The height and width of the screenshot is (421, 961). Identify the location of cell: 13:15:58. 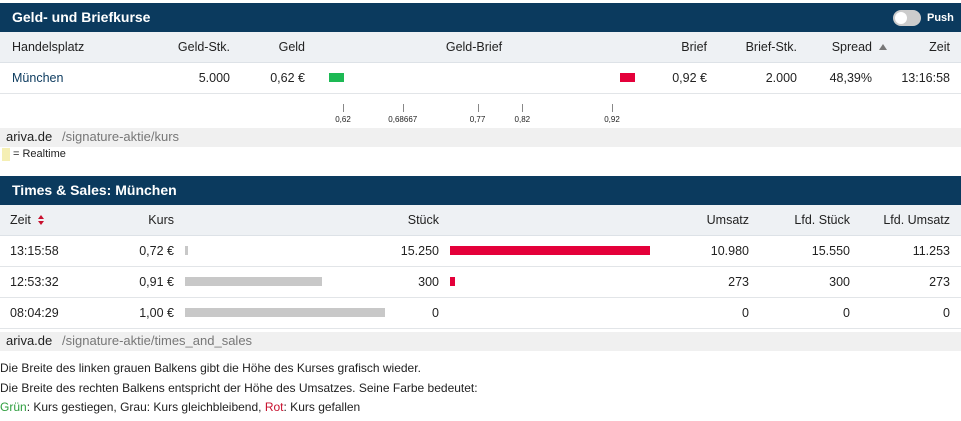
(34, 251).